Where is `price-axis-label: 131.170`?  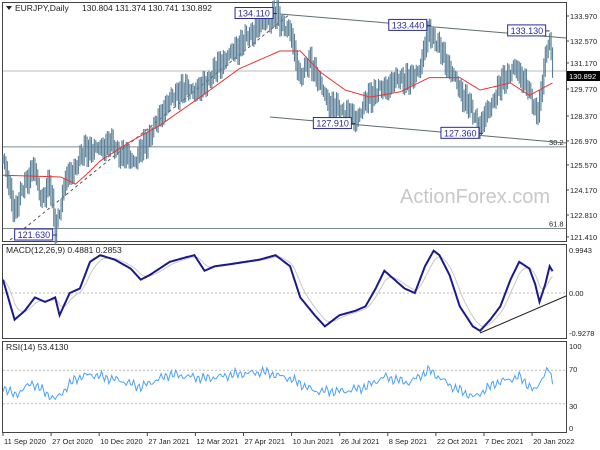
price-axis-label: 131.170 is located at coordinates (583, 63).